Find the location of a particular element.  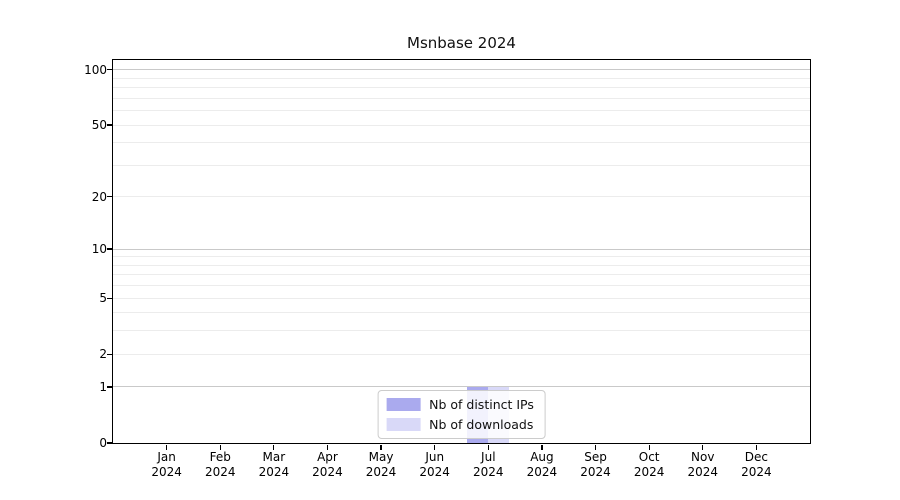

legend-swatch-downloads is located at coordinates (403, 424).